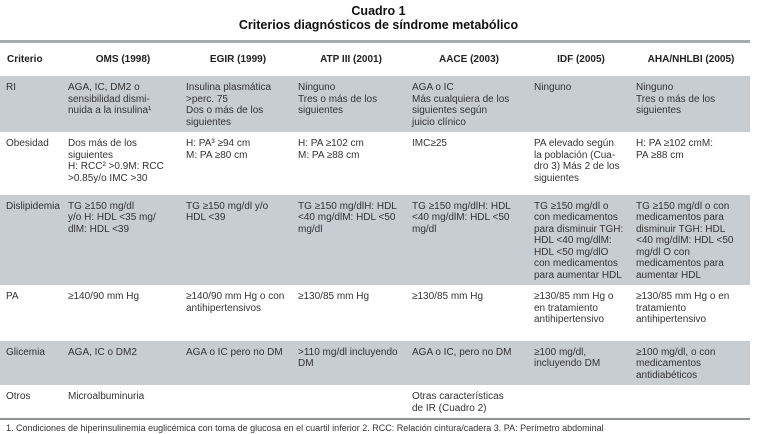  I want to click on row-label: RI, so click(32, 103).